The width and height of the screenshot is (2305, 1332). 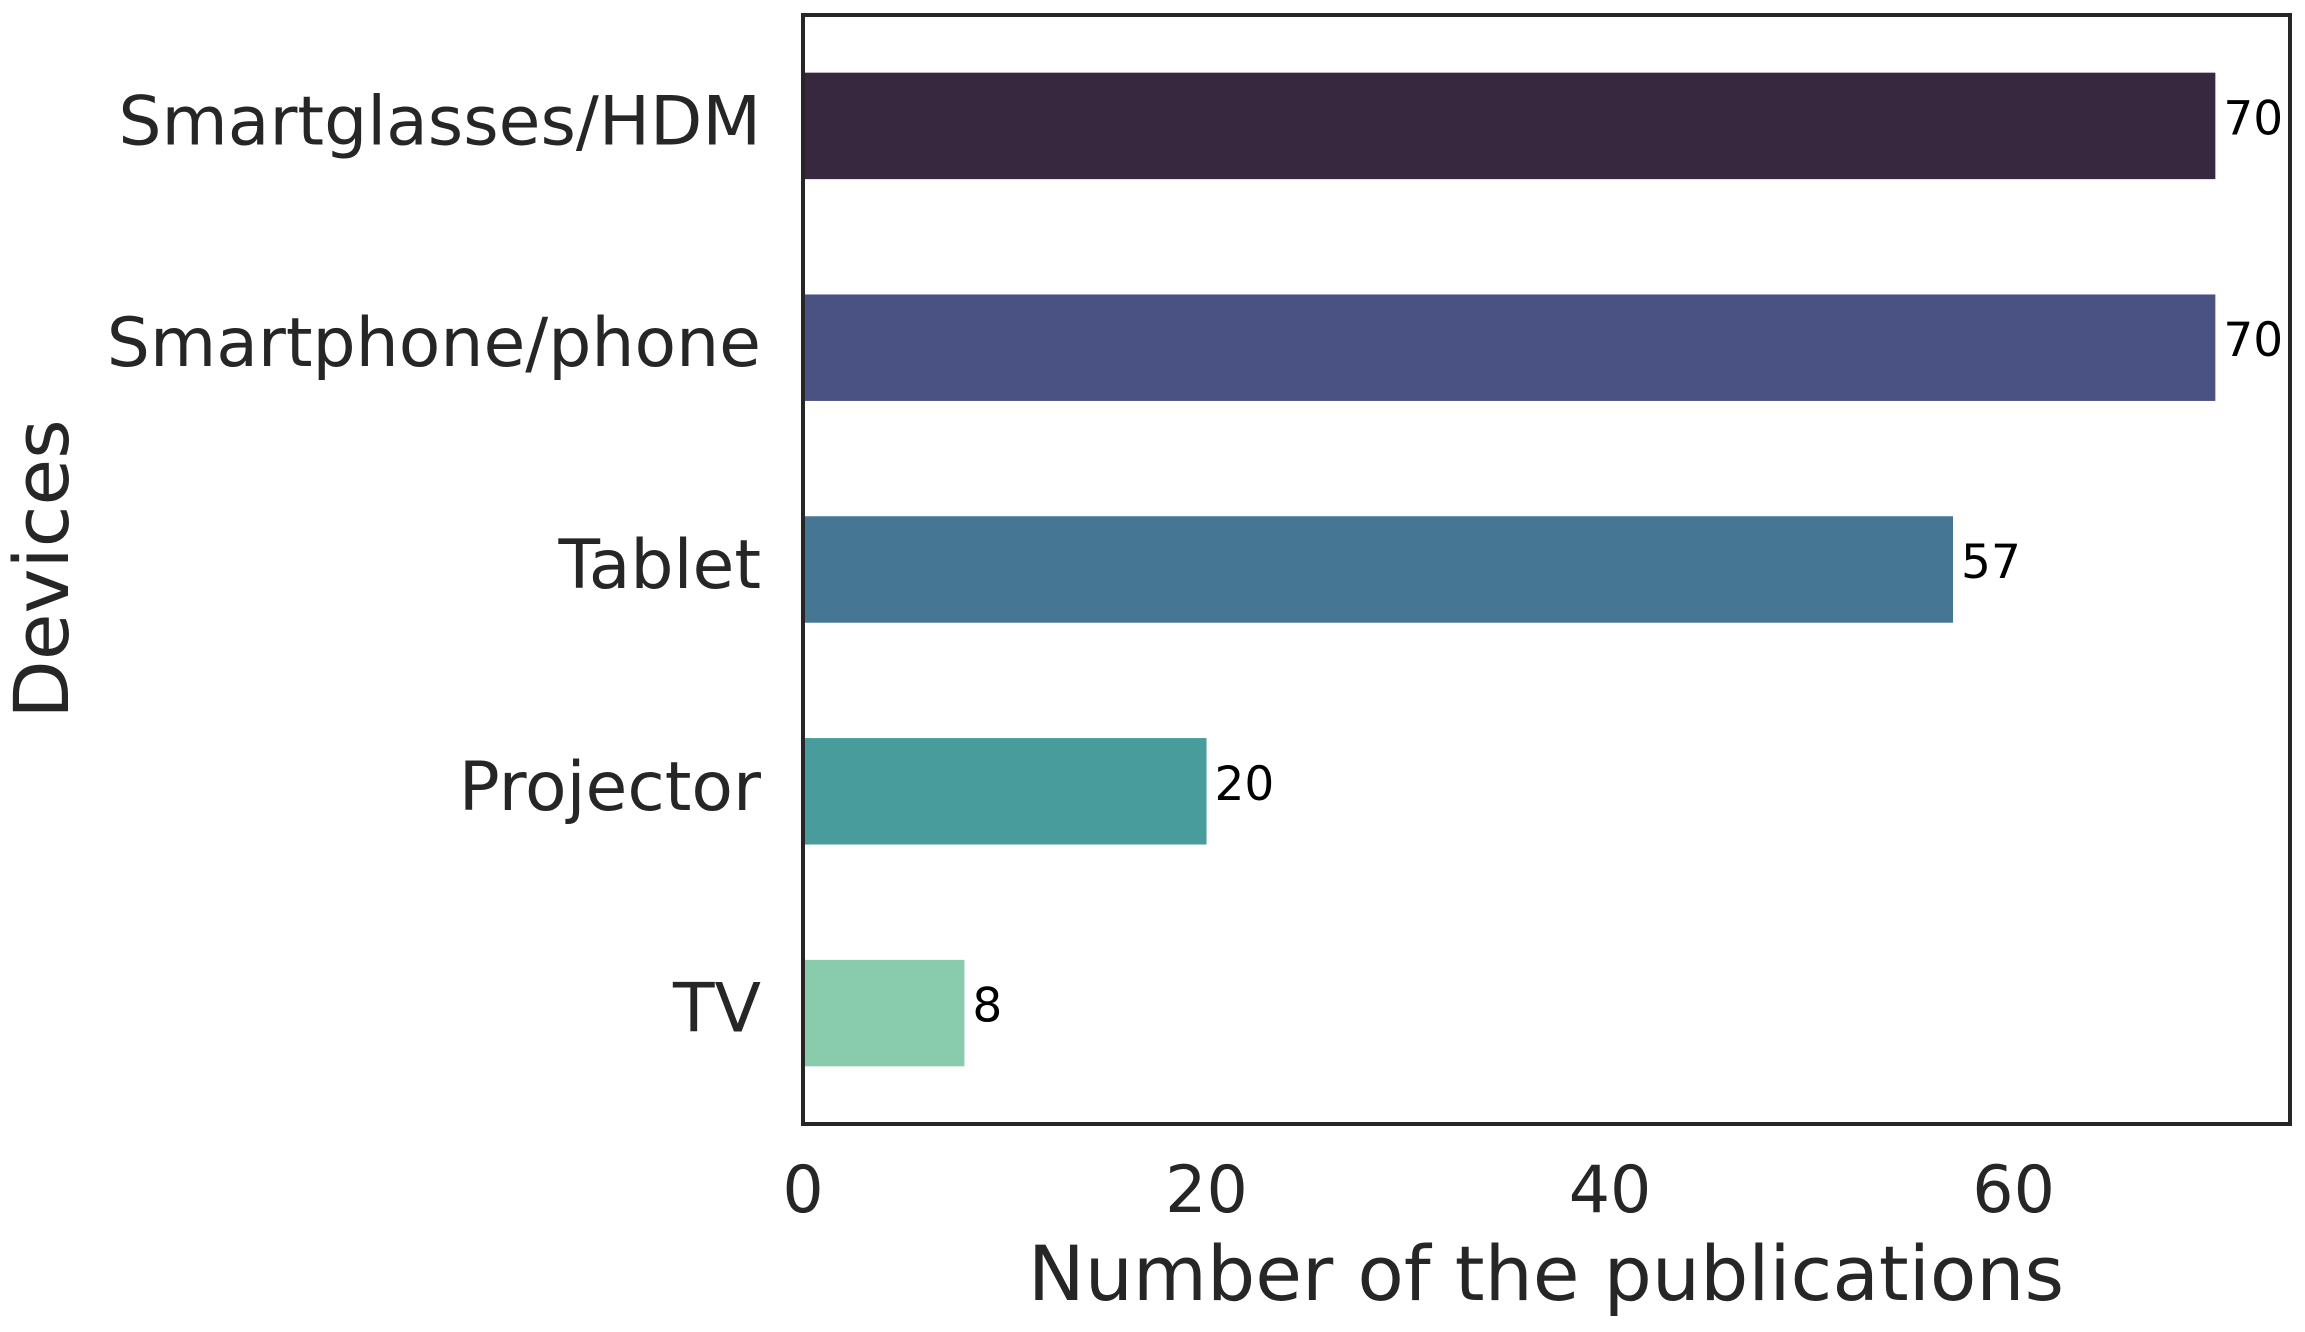 What do you see at coordinates (1991, 562) in the screenshot?
I see `value-label: 57` at bounding box center [1991, 562].